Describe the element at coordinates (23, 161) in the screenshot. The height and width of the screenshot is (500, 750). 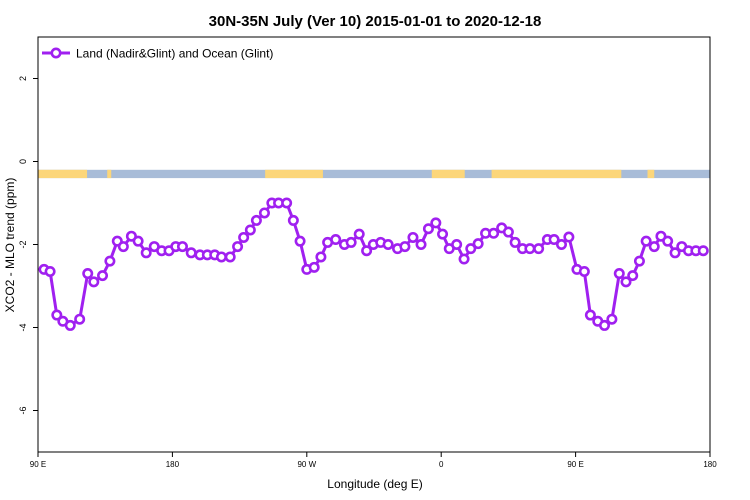
I see `y-tick-label: 0` at that location.